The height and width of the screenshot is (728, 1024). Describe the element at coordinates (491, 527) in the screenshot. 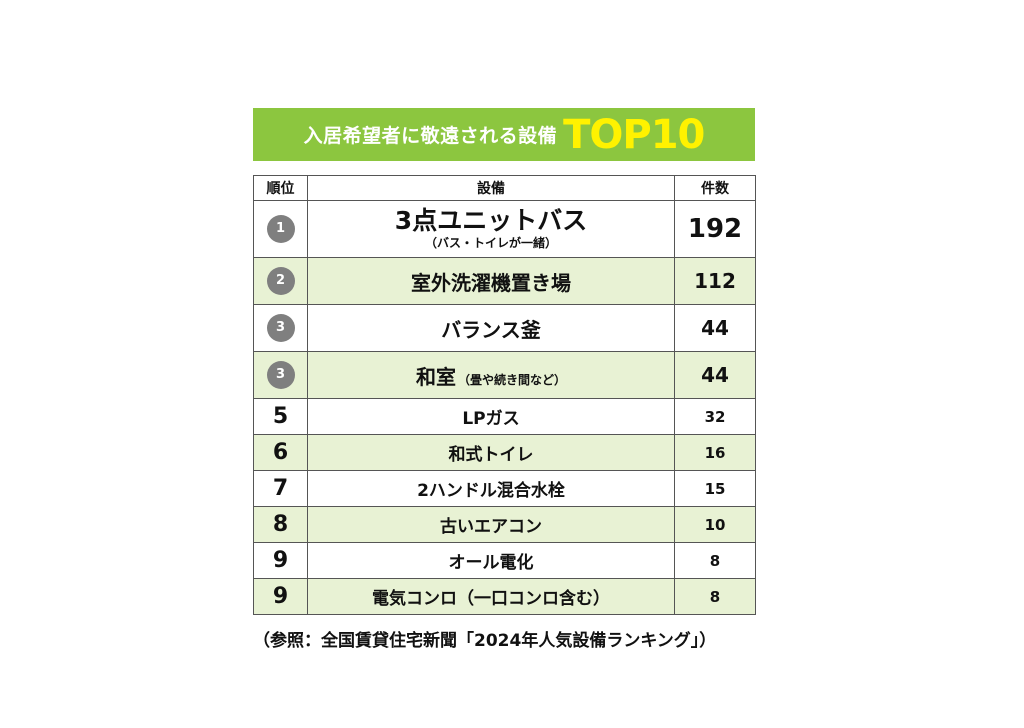

I see `item-name: 古いエアコン` at that location.